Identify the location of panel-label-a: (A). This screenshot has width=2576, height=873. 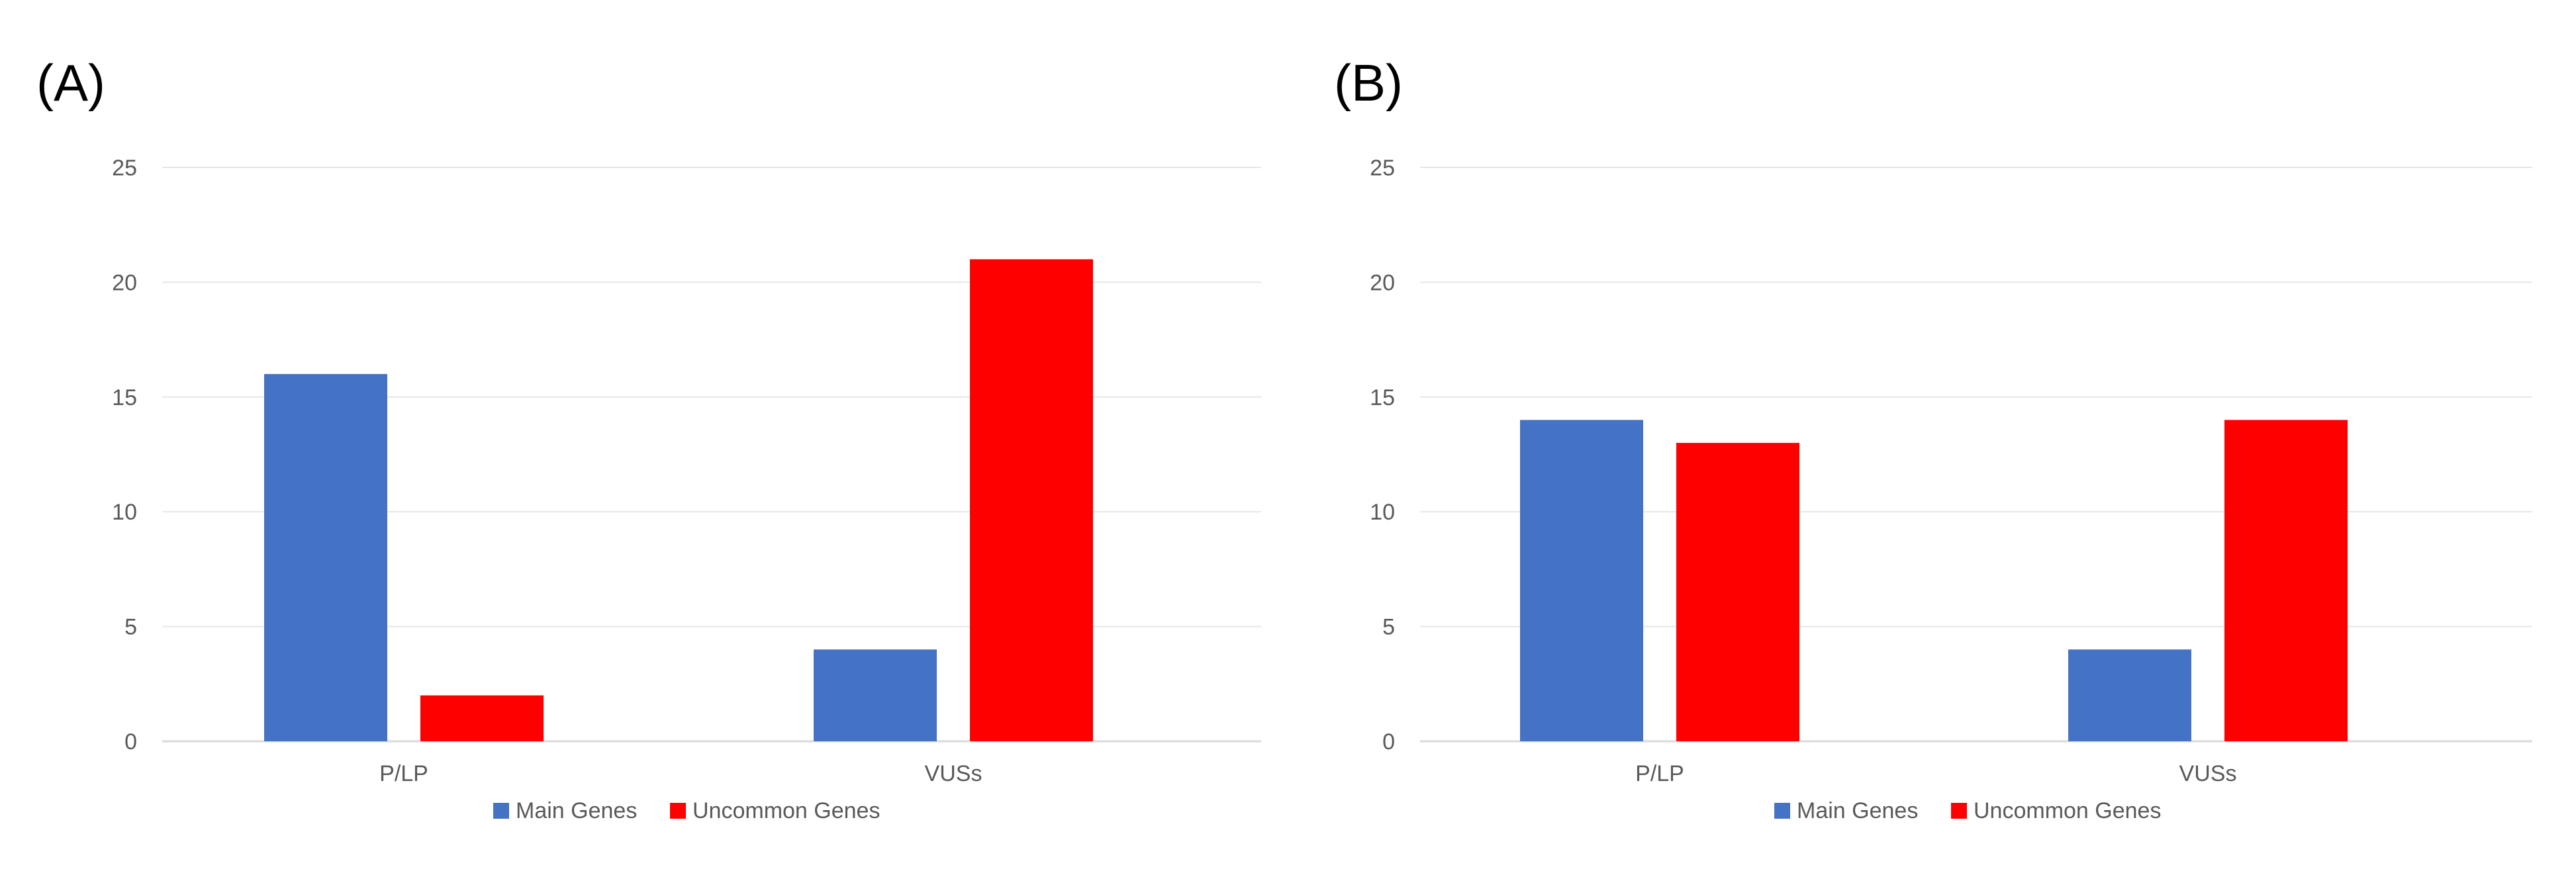
(70, 83).